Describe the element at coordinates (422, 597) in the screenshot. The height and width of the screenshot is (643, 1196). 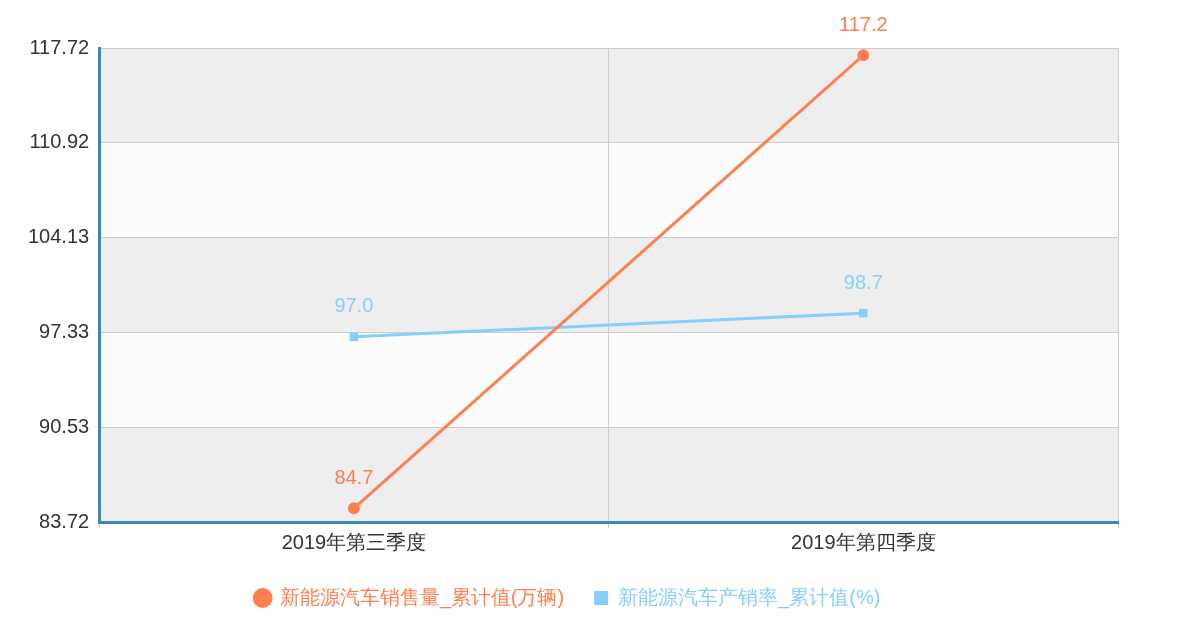
I see `legend-label: 新能源汽车销售量_累计值(万辆)` at that location.